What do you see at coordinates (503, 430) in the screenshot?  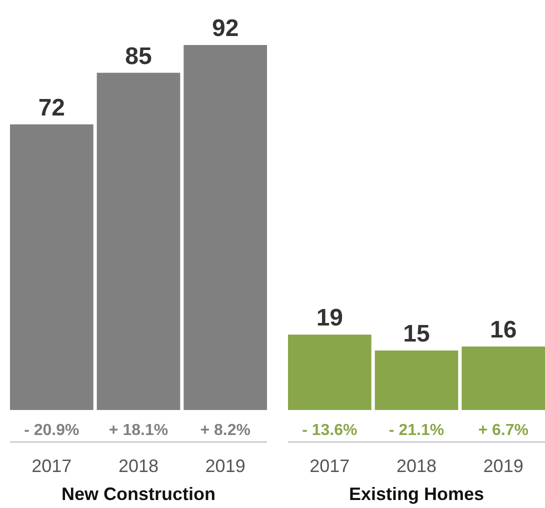 I see `text: + 6.7%` at bounding box center [503, 430].